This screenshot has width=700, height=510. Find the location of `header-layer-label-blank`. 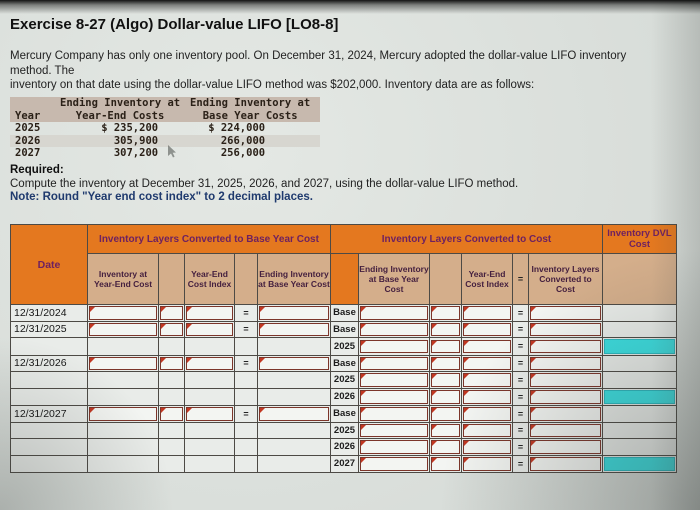

header-layer-label-blank is located at coordinates (344, 279).